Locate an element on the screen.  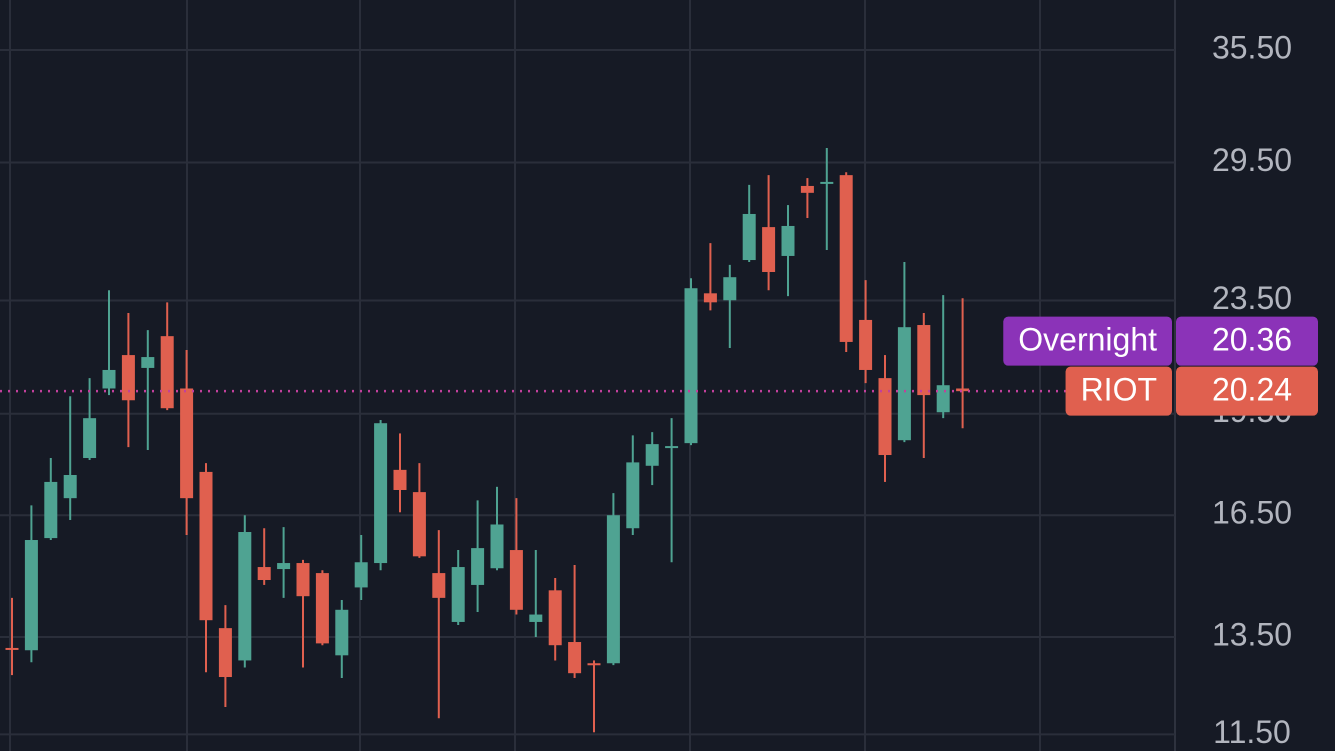
price-label-name: Overnight is located at coordinates (1087, 340).